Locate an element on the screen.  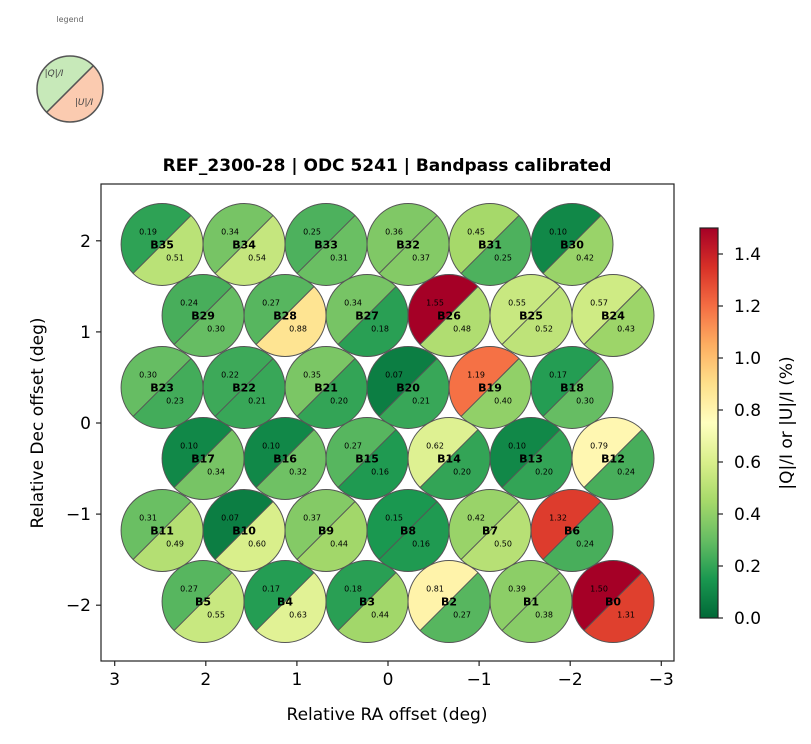
beam-b26: 1.55 B26 0.48 is located at coordinates (449, 315).